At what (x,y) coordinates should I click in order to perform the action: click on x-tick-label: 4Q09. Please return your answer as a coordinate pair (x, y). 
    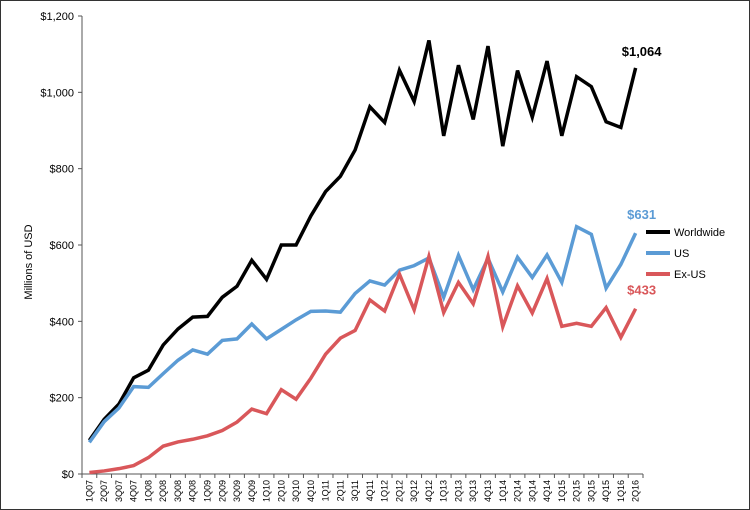
    Looking at the image, I should click on (252, 491).